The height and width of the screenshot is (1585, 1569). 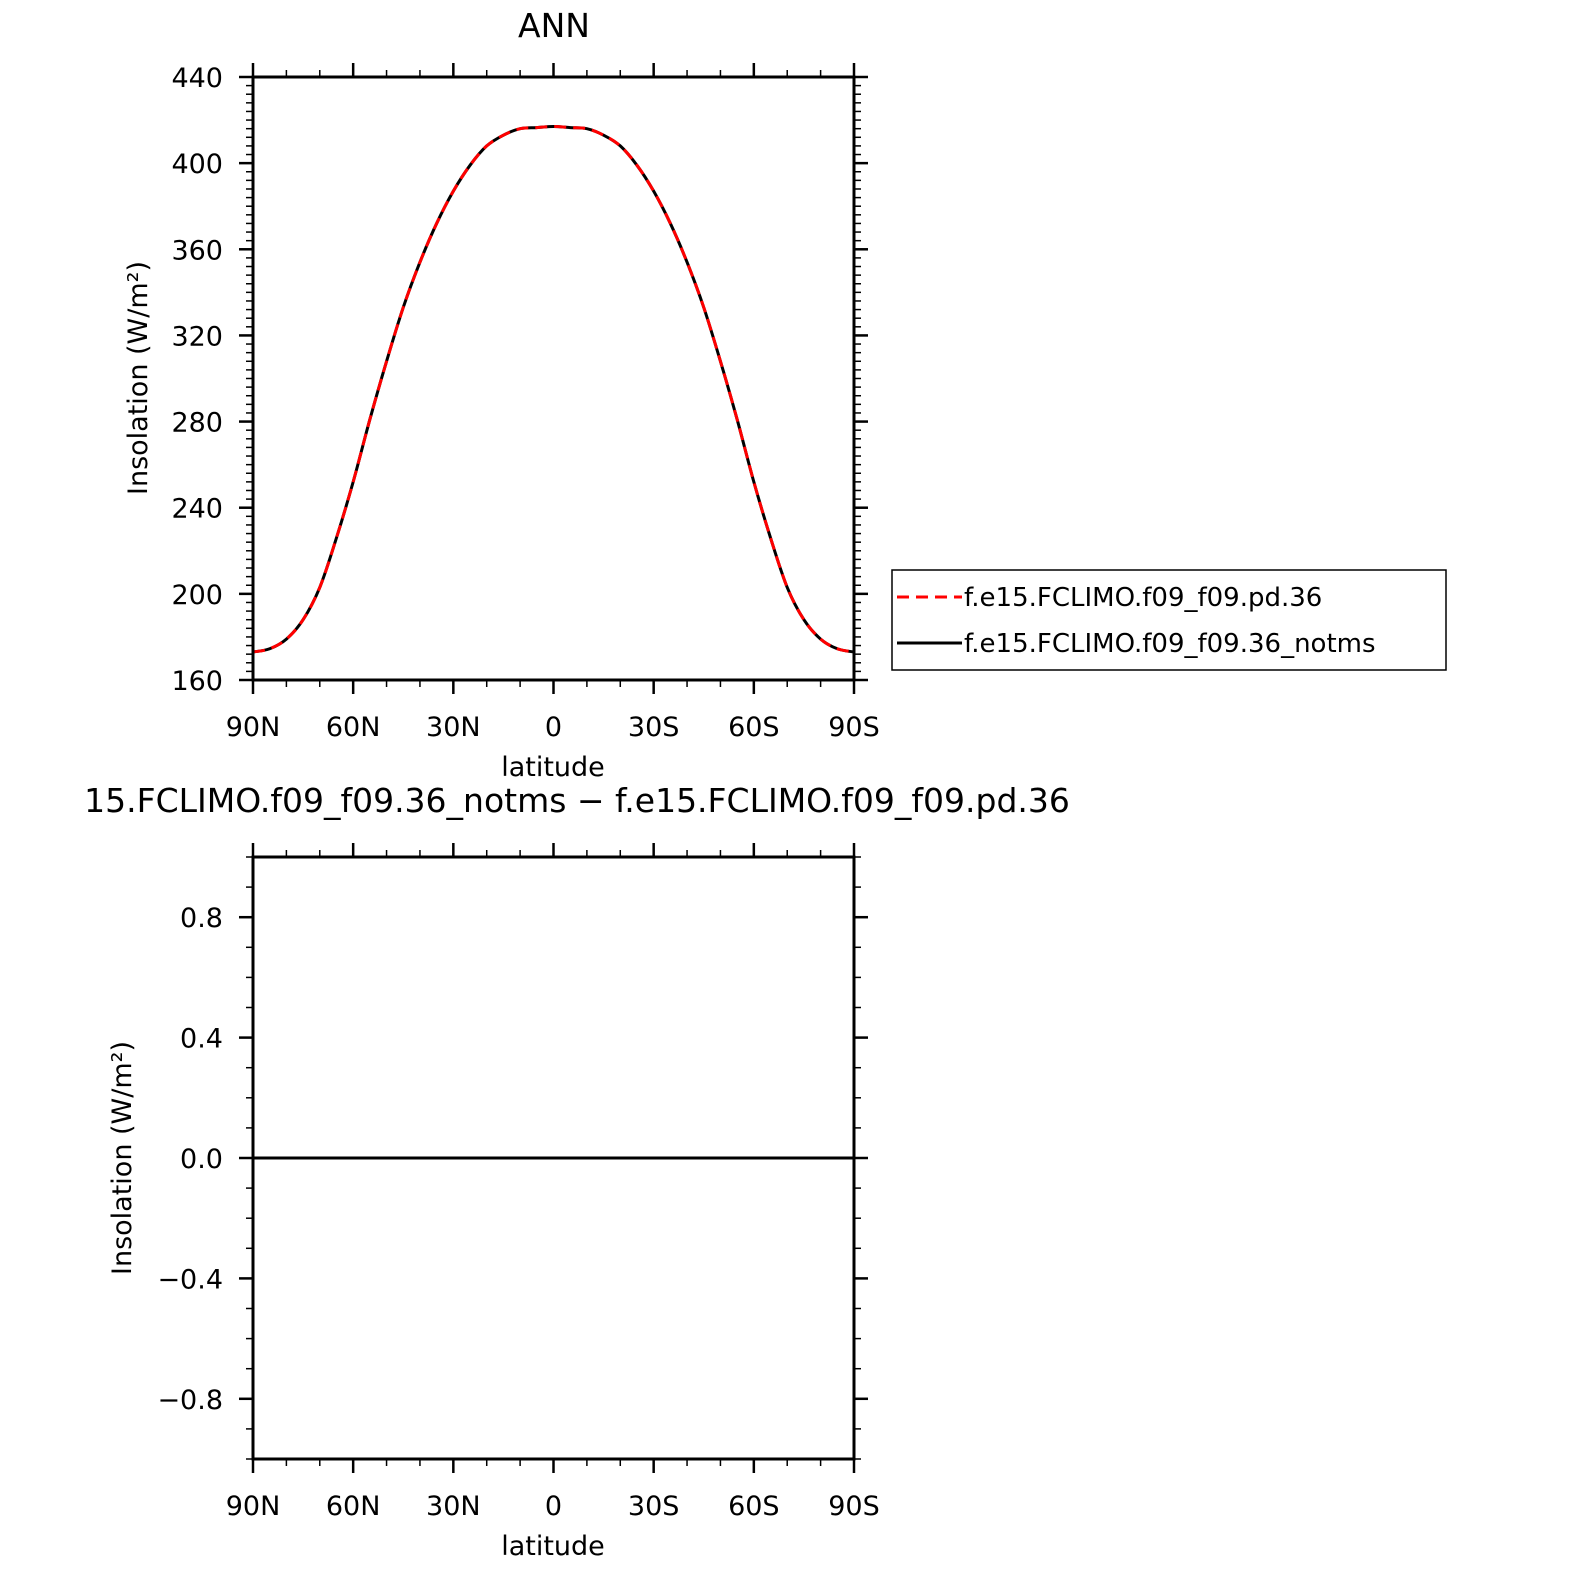 I want to click on top-x-tick-label: 0, so click(x=553, y=727).